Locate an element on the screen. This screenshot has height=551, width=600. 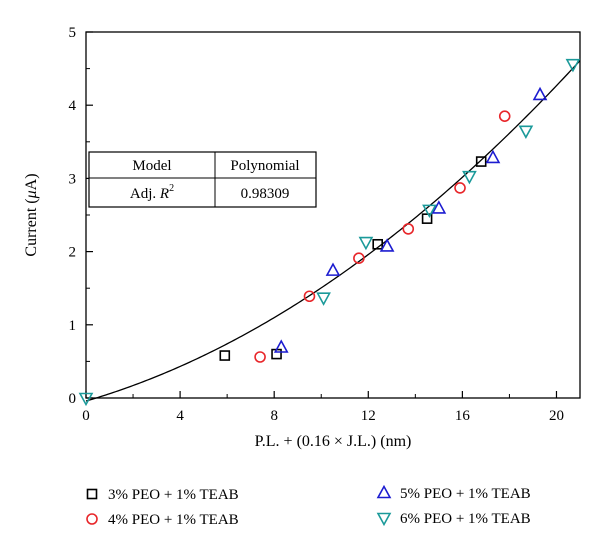
fit-table-header-polynomial: Polynomial is located at coordinates (264, 166).